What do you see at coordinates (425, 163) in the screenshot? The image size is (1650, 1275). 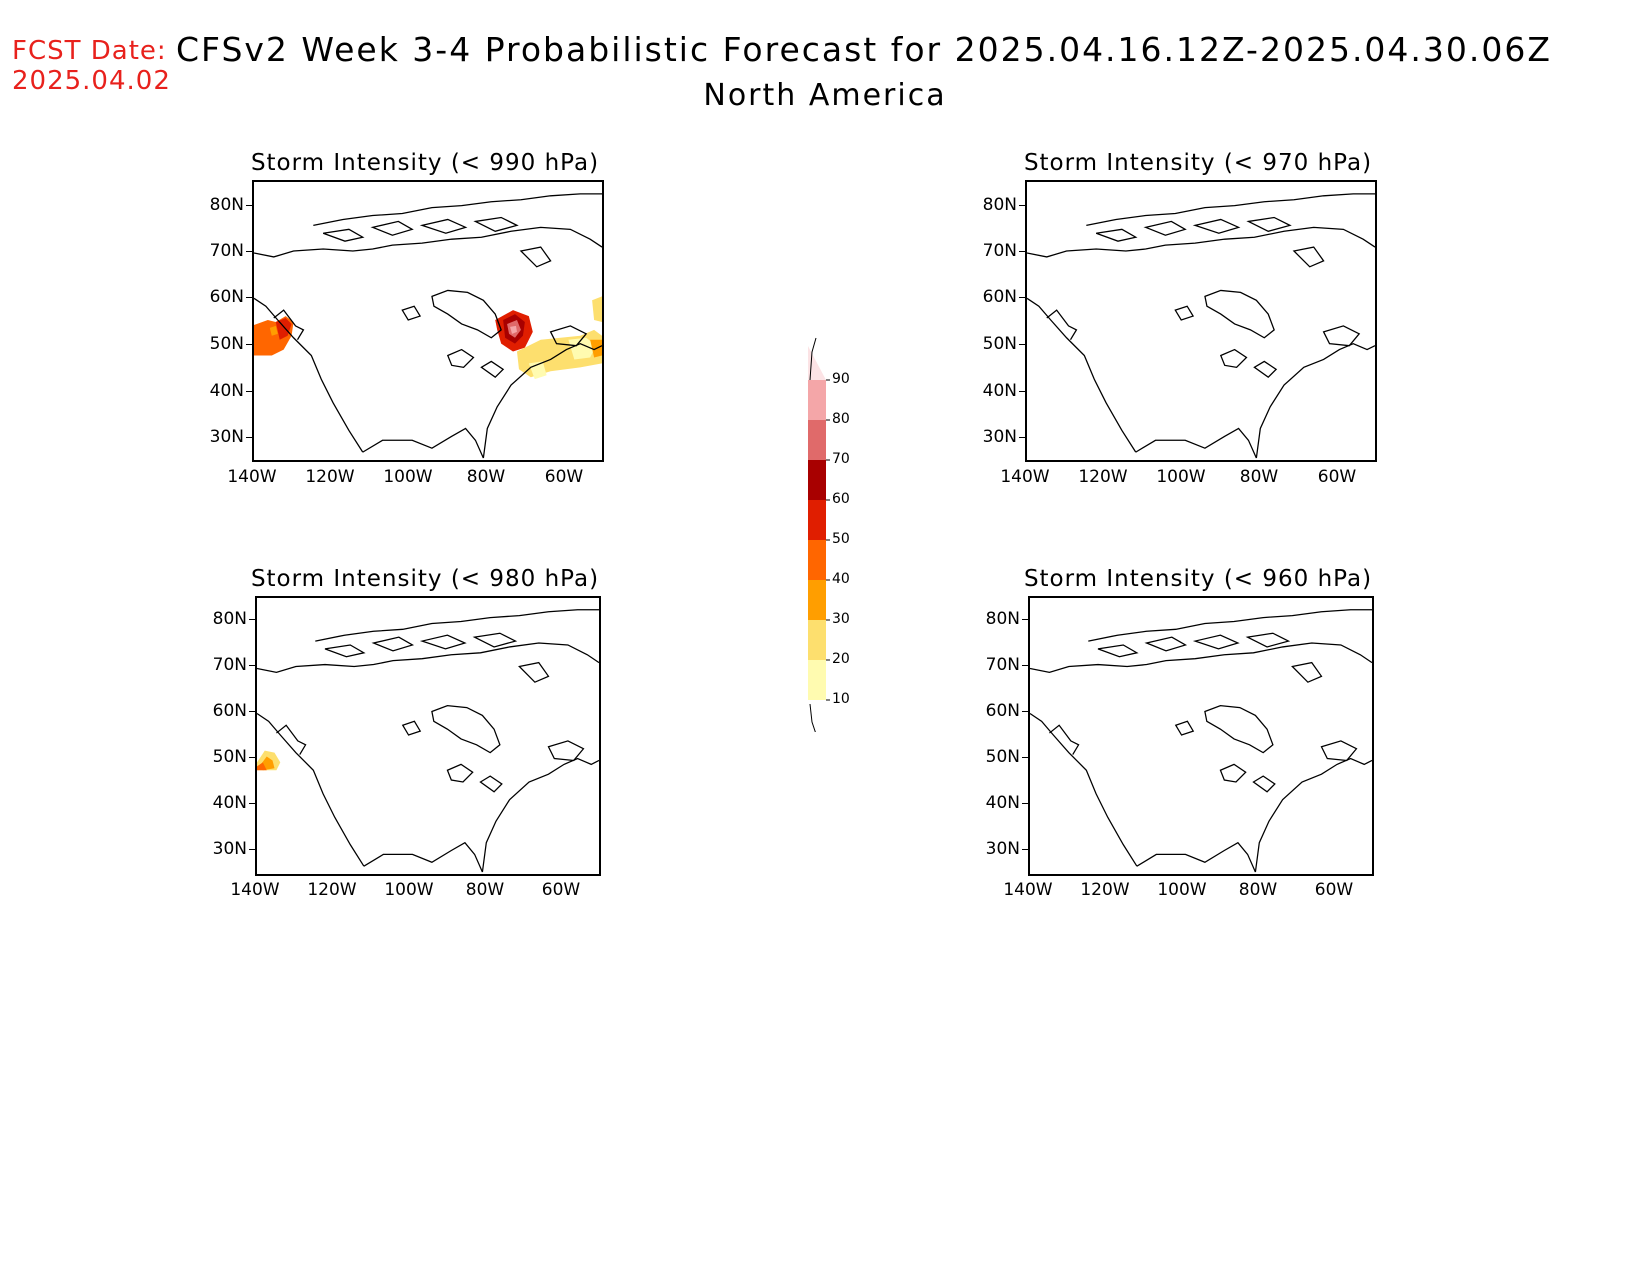 I see `panel-title: Storm Intensity (< 990 hPa)` at bounding box center [425, 163].